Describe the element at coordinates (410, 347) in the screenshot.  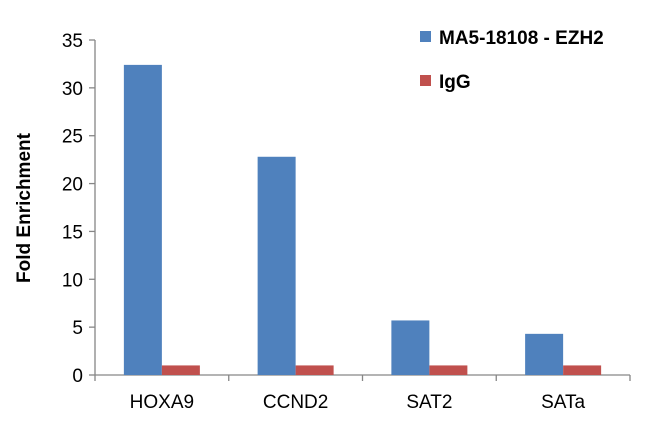
I see `bar-series1-sat2` at that location.